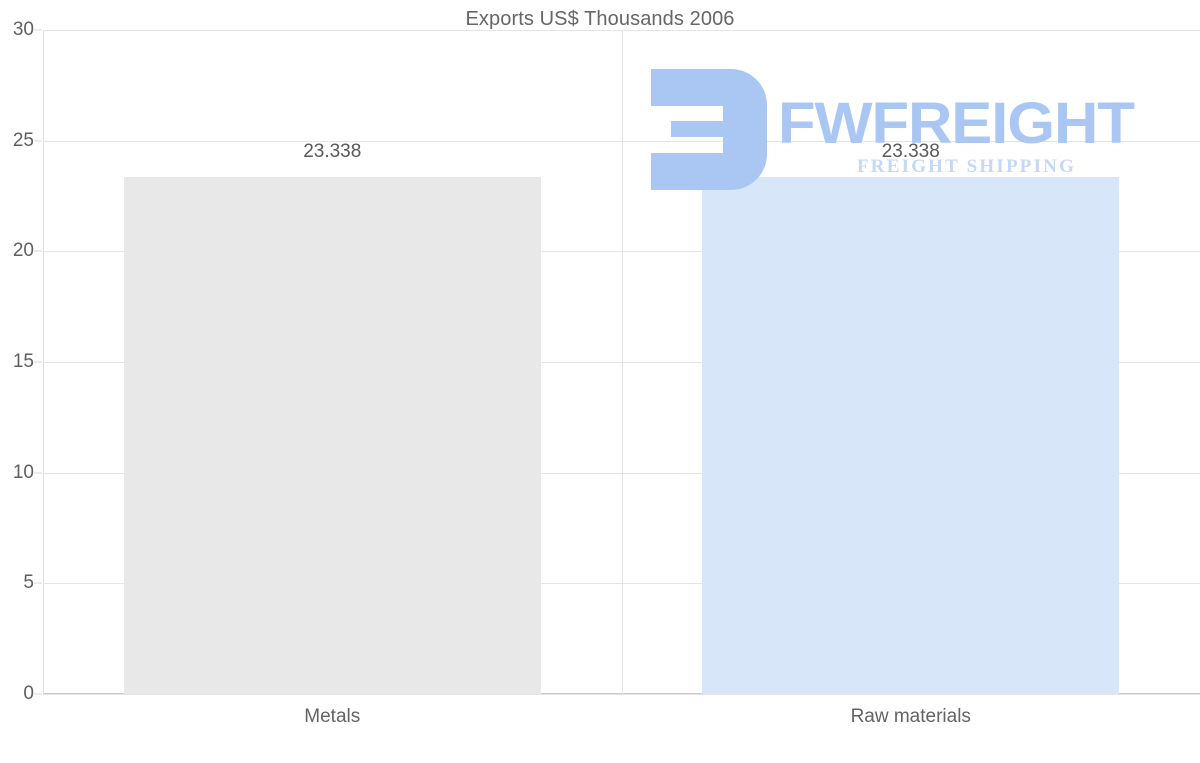  I want to click on y-axis-tick-label: 15, so click(23, 361).